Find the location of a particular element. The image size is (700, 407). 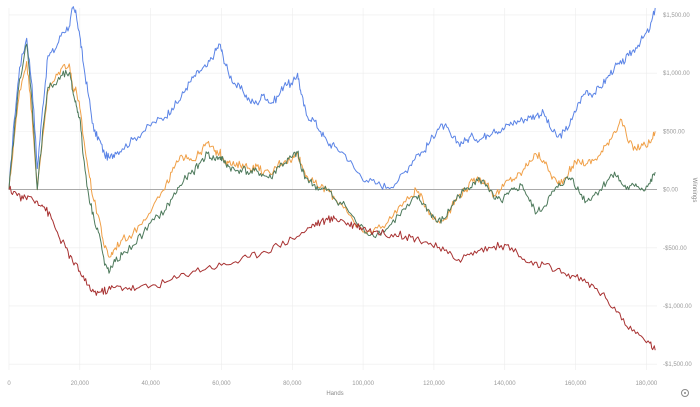

x-tick-label: 20,000 is located at coordinates (80, 384).